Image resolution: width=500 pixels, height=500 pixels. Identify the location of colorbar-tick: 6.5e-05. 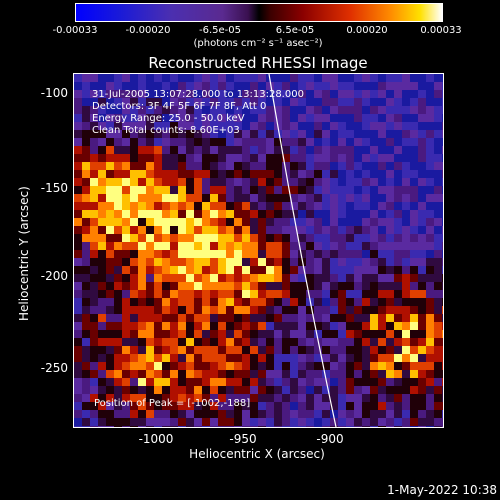
(295, 30).